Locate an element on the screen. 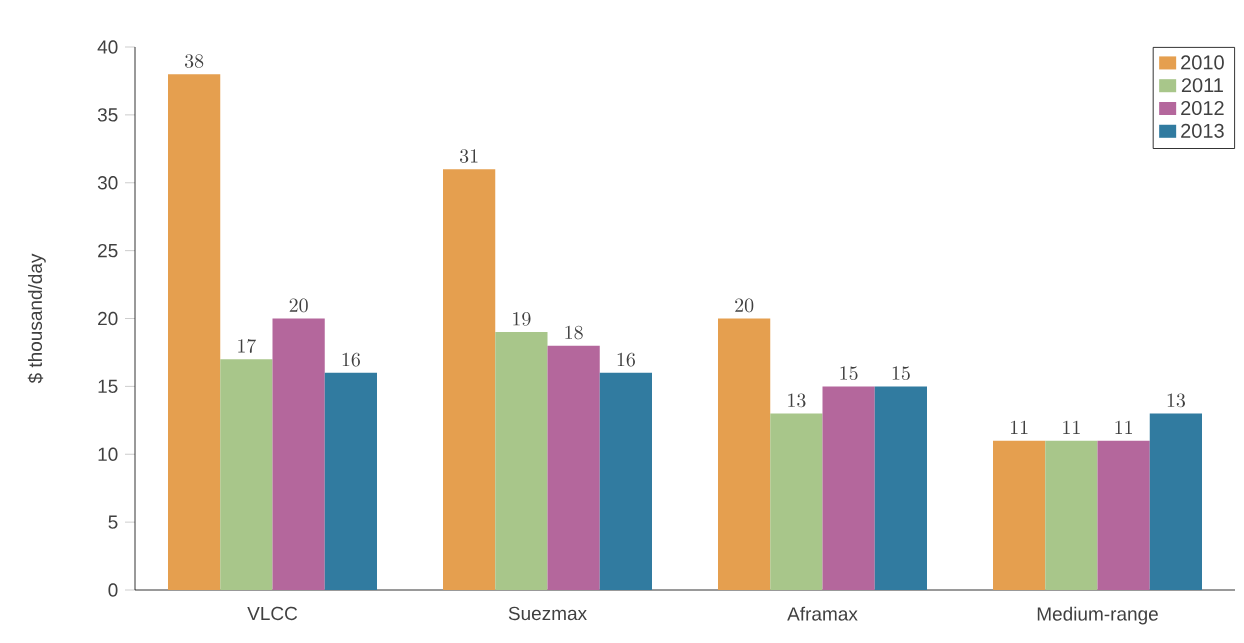 This screenshot has height=643, width=1244. legend-label: 2012 is located at coordinates (1202, 108).